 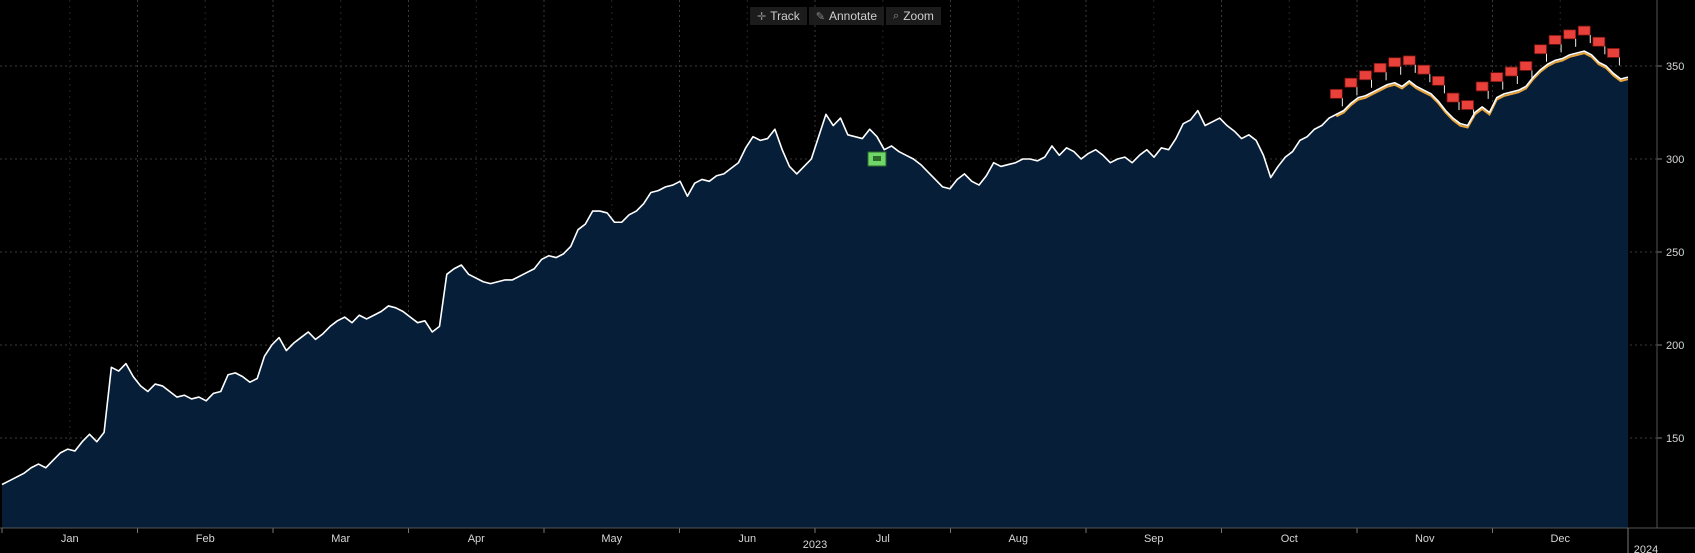 I want to click on y-tick-label: 200, so click(x=1675, y=346).